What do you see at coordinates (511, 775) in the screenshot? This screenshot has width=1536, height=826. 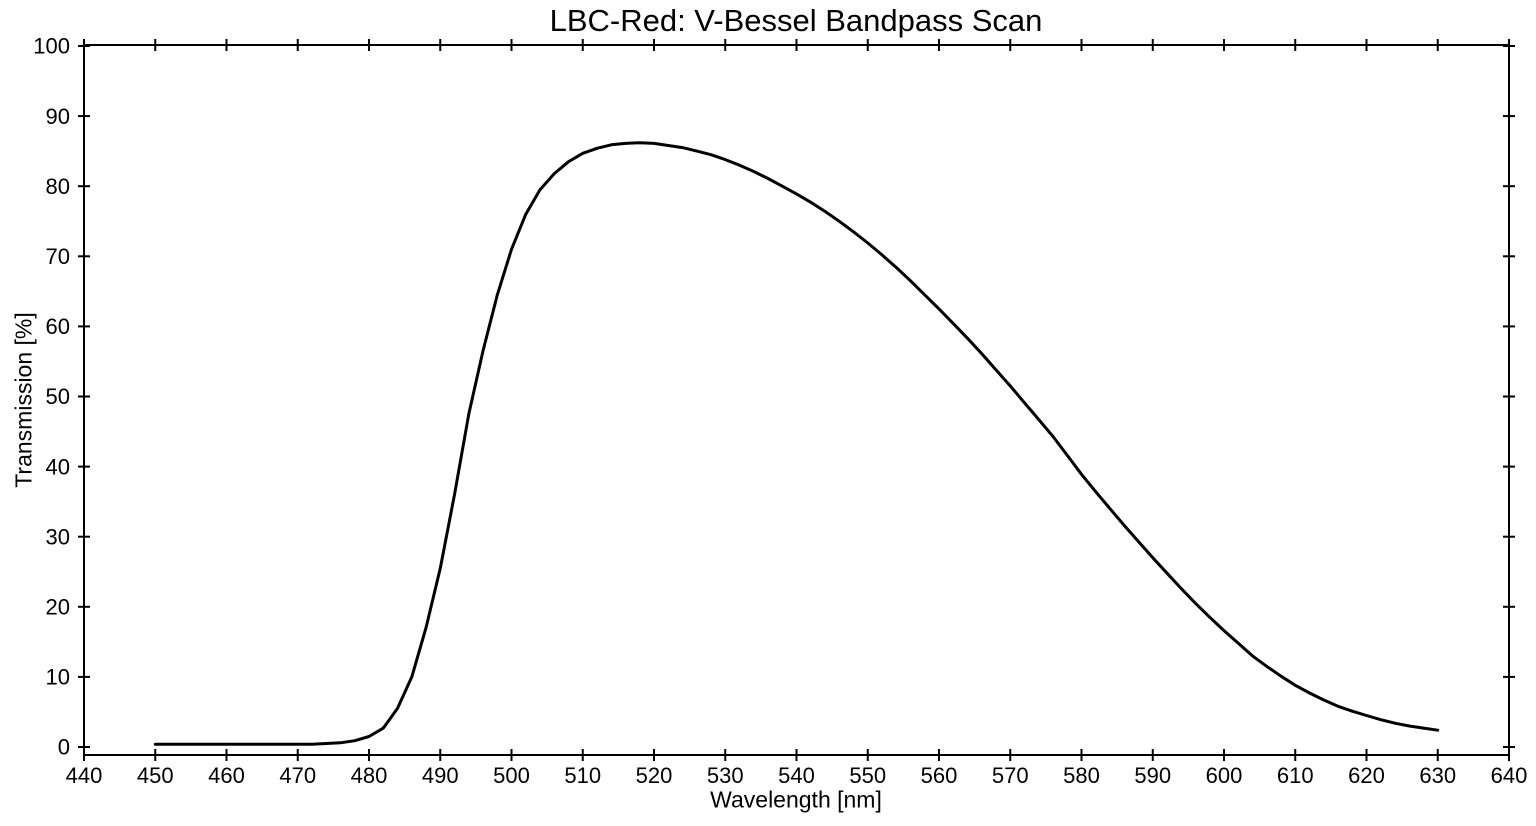 I see `x-tick-label: 500` at bounding box center [511, 775].